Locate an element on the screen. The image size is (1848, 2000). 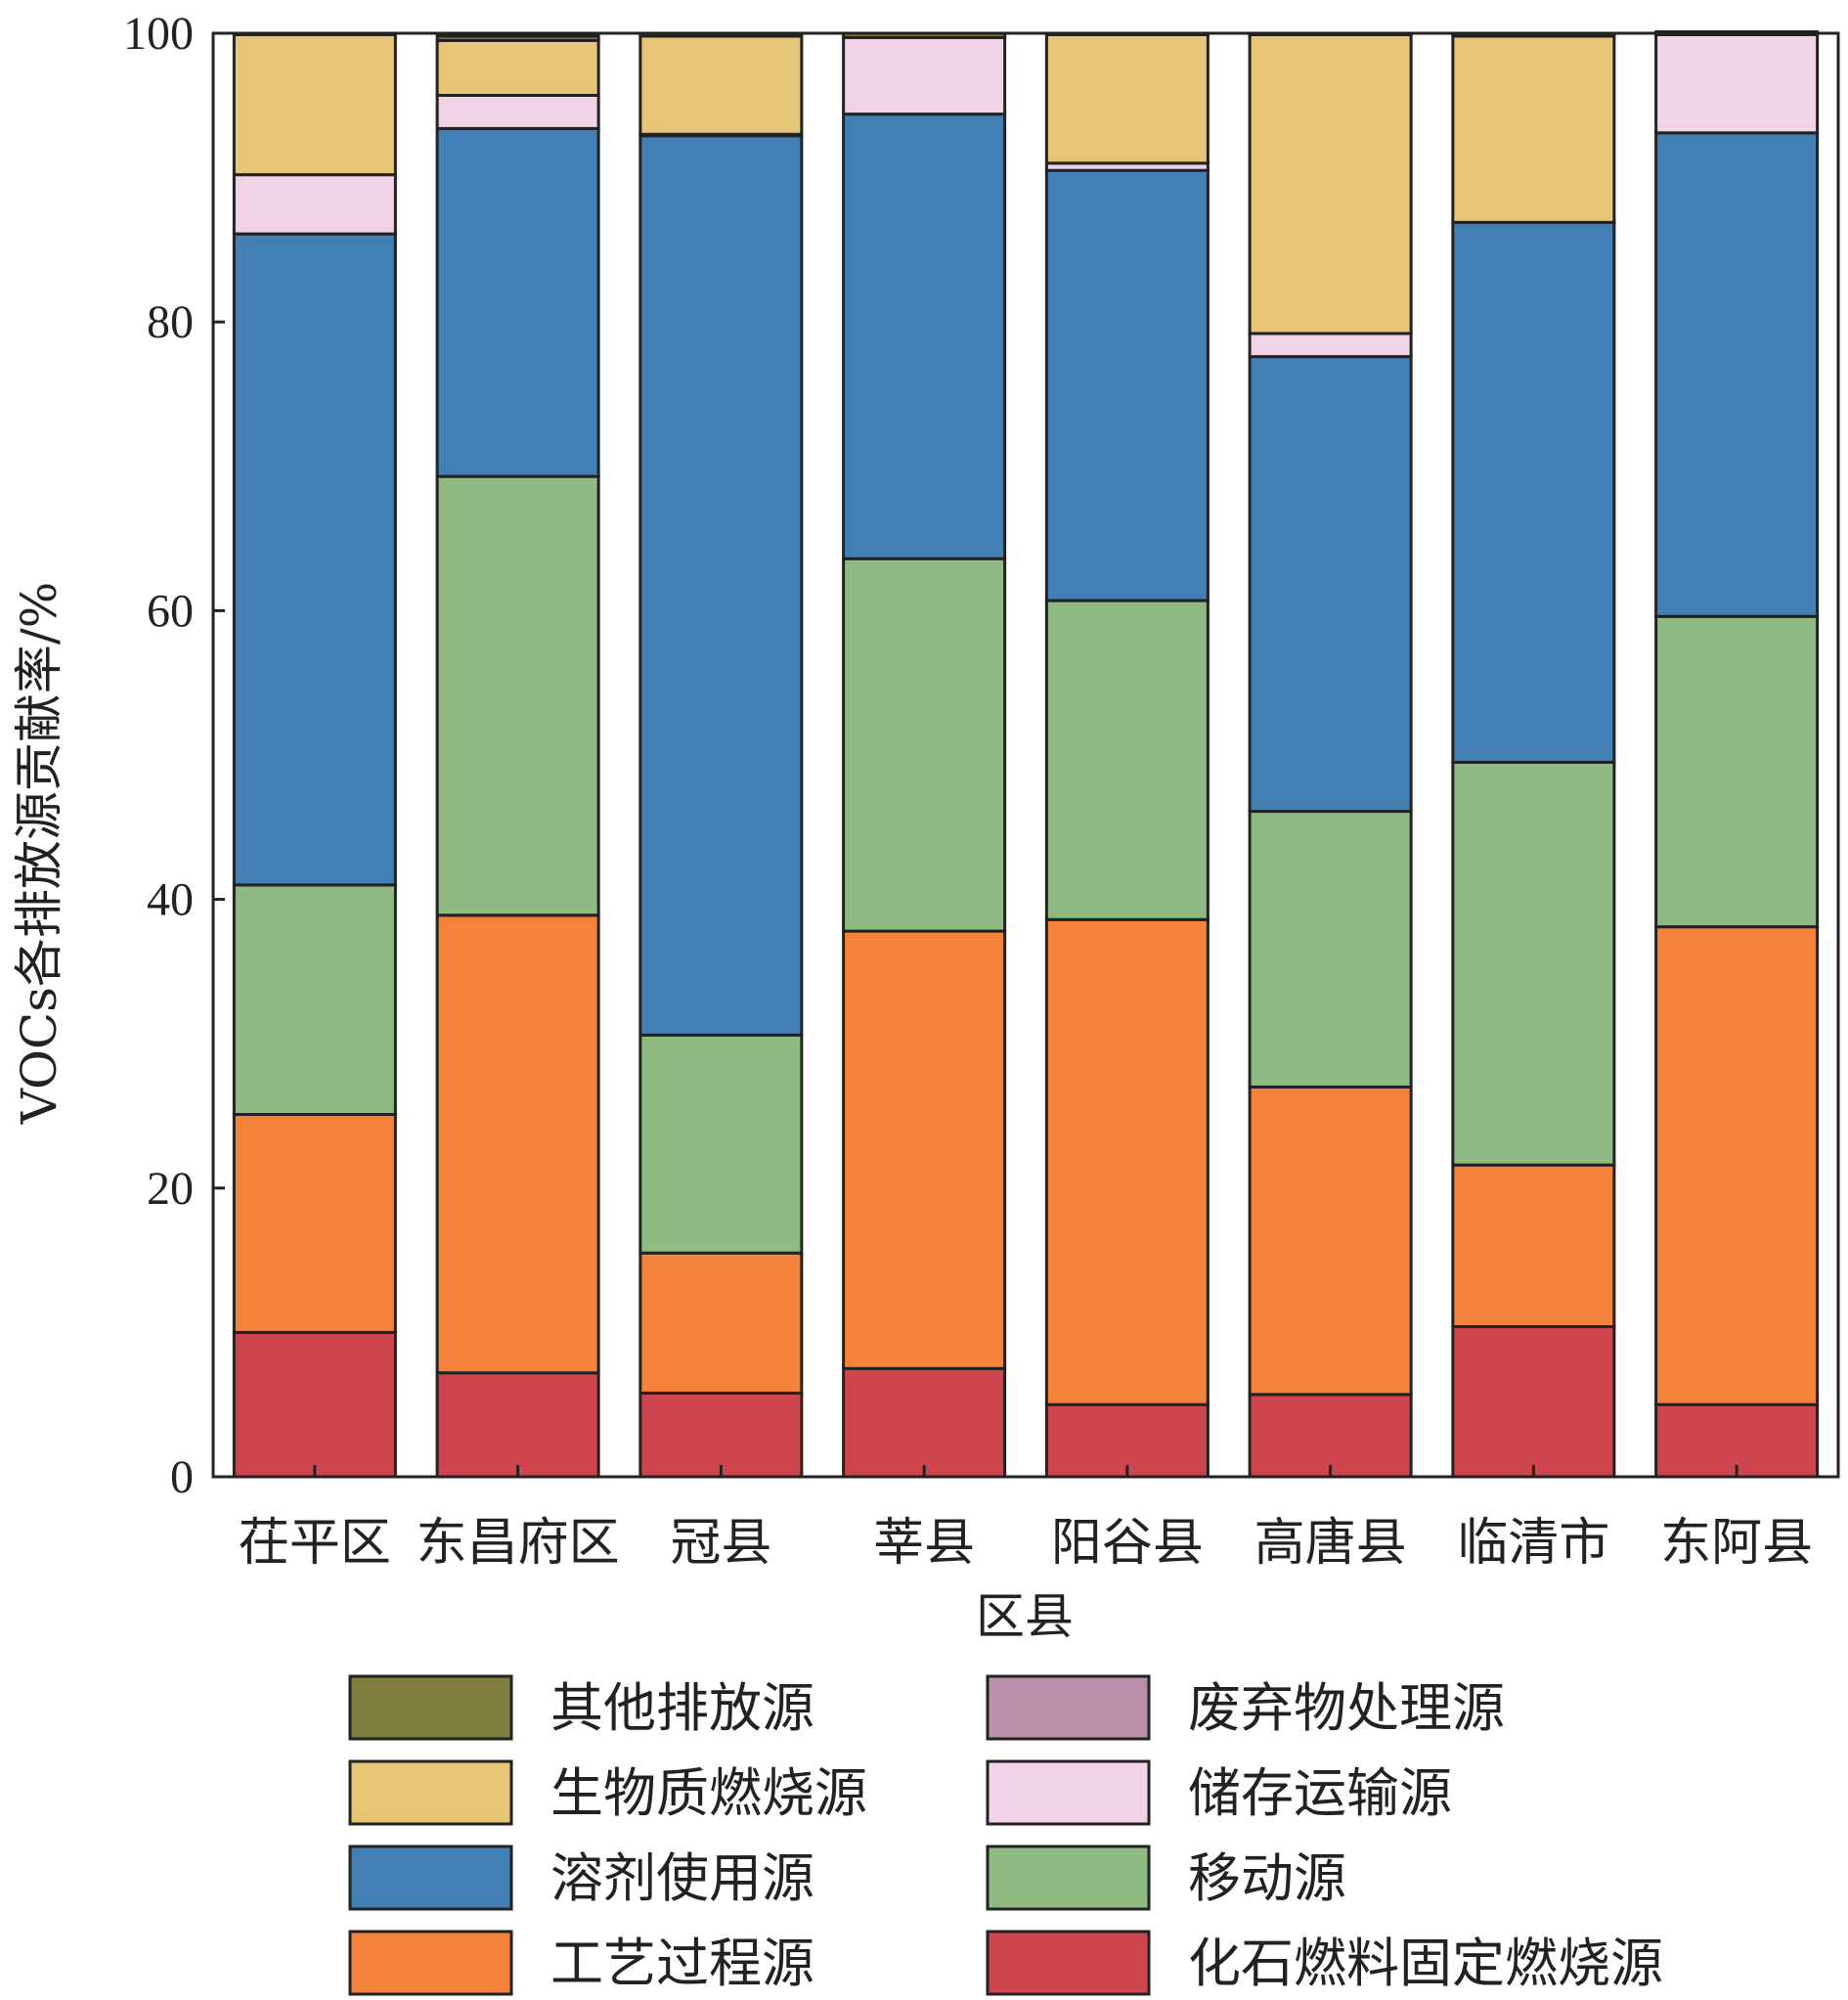
legend-item: 其他排放源 is located at coordinates (581, 1707).